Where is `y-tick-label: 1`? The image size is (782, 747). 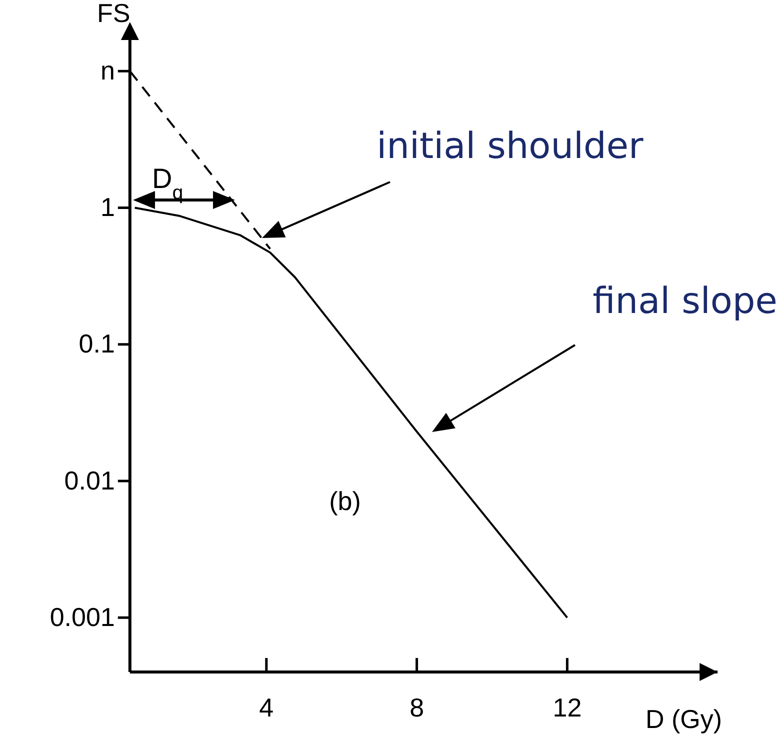 y-tick-label: 1 is located at coordinates (107, 207).